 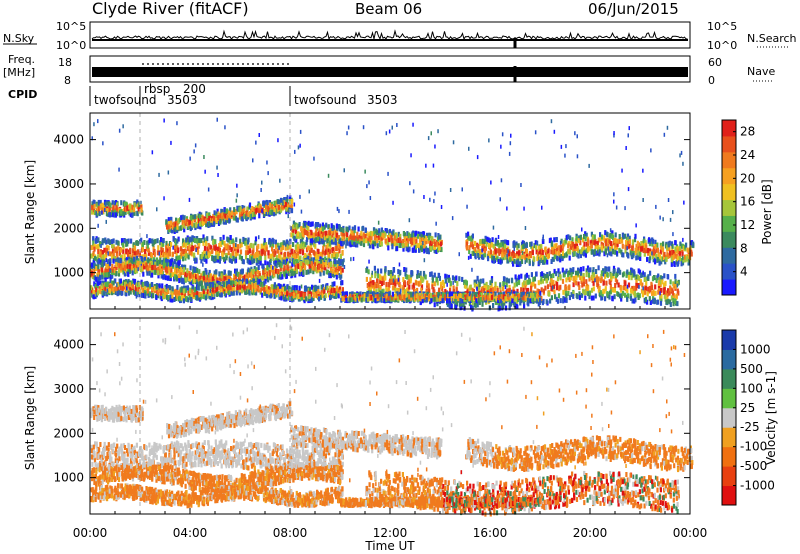 I want to click on cpid-entry-2-id: 3503, so click(x=382, y=100).